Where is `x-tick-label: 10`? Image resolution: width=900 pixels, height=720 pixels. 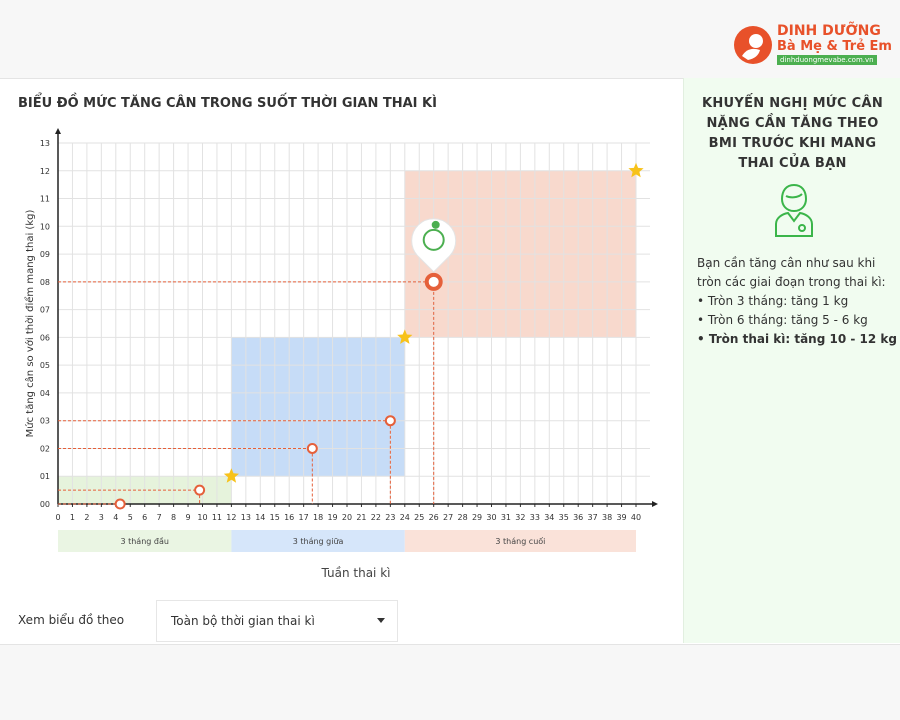
x-tick-label: 10 is located at coordinates (202, 517).